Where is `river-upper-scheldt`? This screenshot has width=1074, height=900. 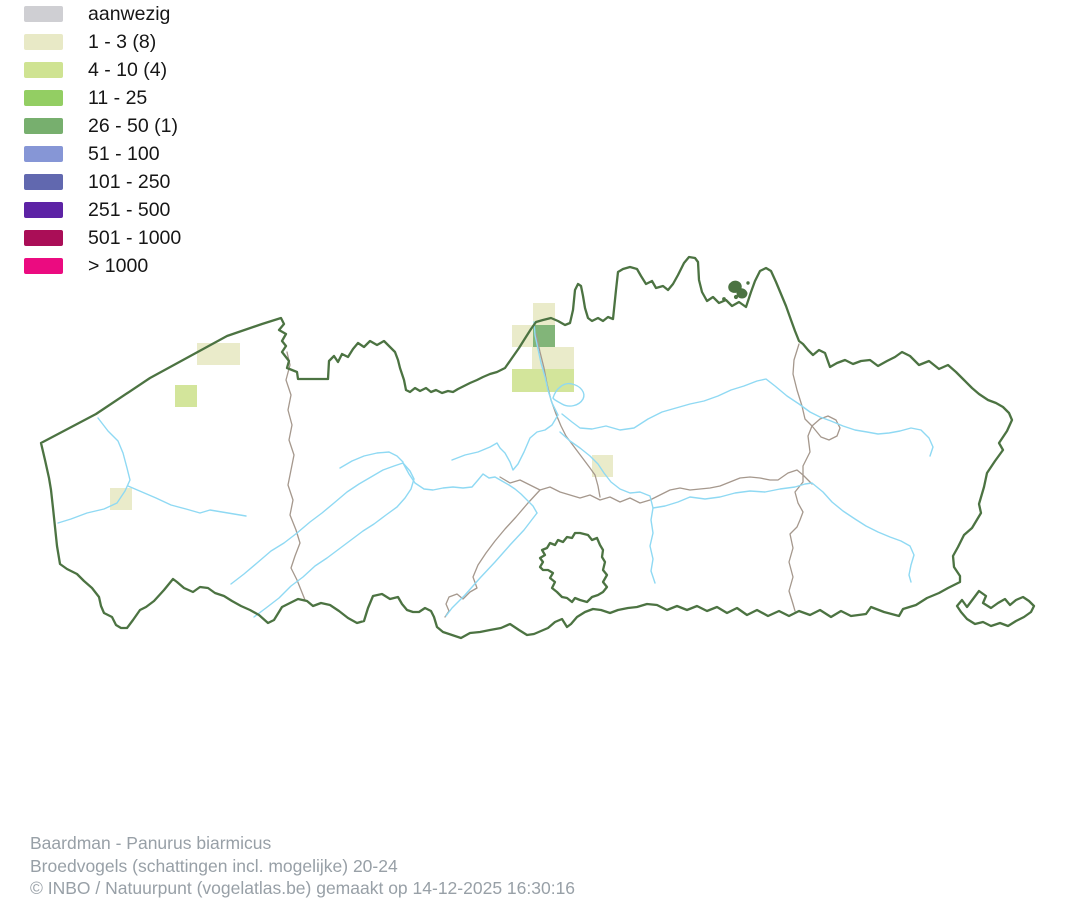
river-upper-scheldt is located at coordinates (334, 540).